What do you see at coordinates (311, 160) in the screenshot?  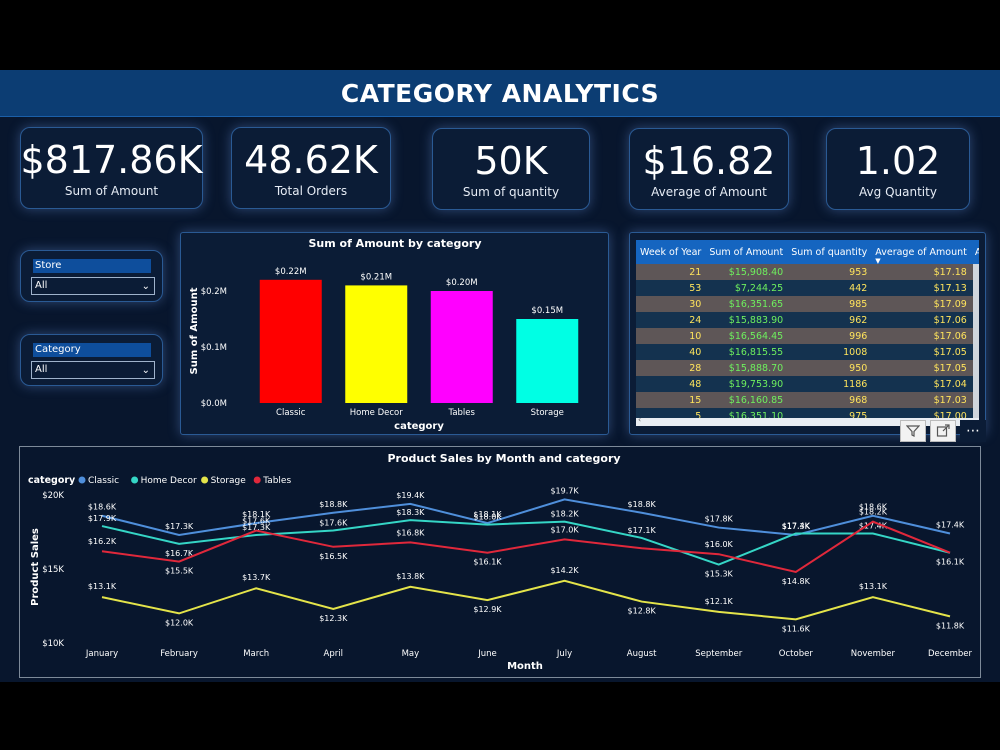 I see `kpi-value: 48.62K` at bounding box center [311, 160].